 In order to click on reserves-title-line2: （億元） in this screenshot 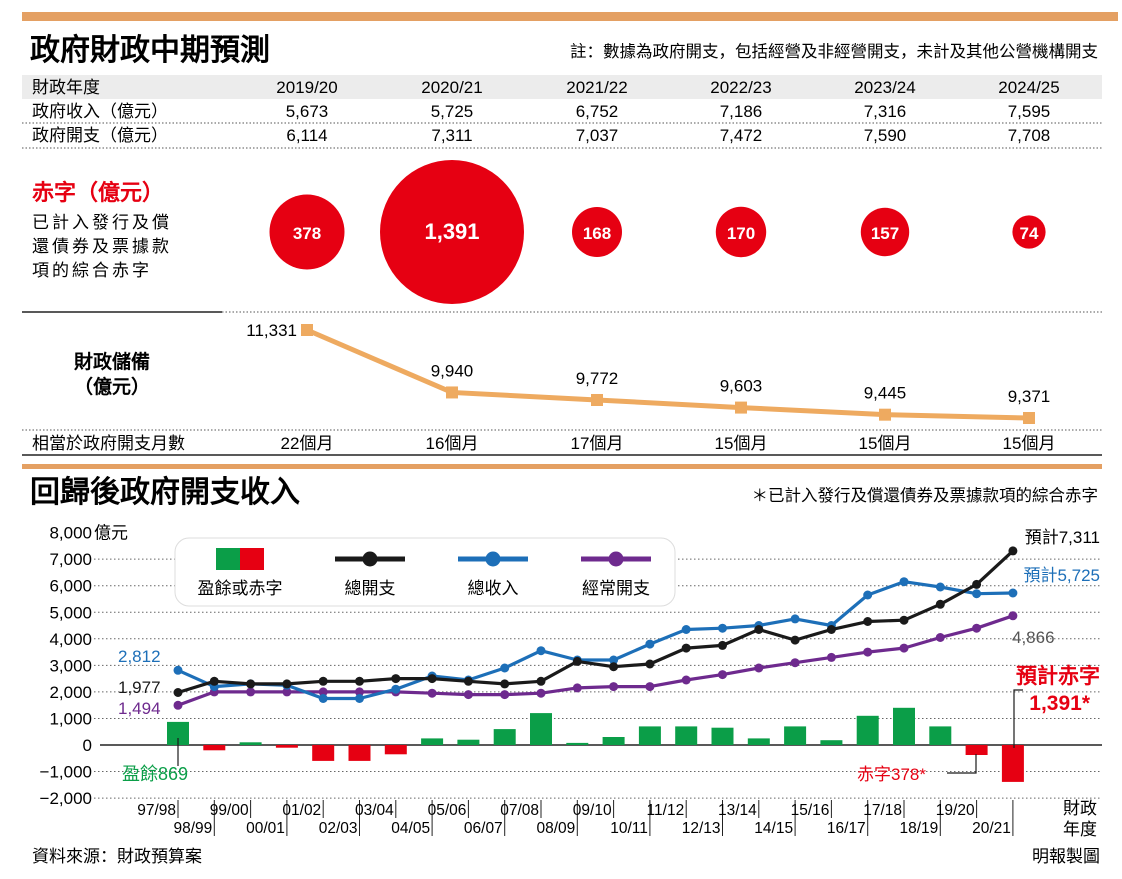, I will do `click(112, 386)`.